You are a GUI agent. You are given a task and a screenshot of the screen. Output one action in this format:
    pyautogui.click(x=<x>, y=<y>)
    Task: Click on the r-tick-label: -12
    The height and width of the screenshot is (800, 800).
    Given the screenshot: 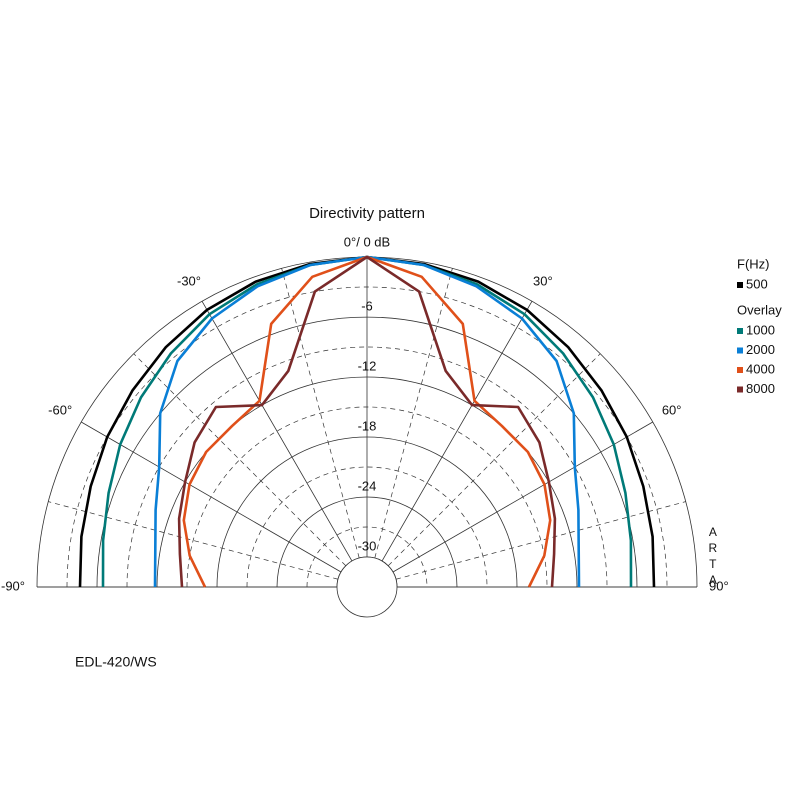 What is the action you would take?
    pyautogui.click(x=367, y=365)
    